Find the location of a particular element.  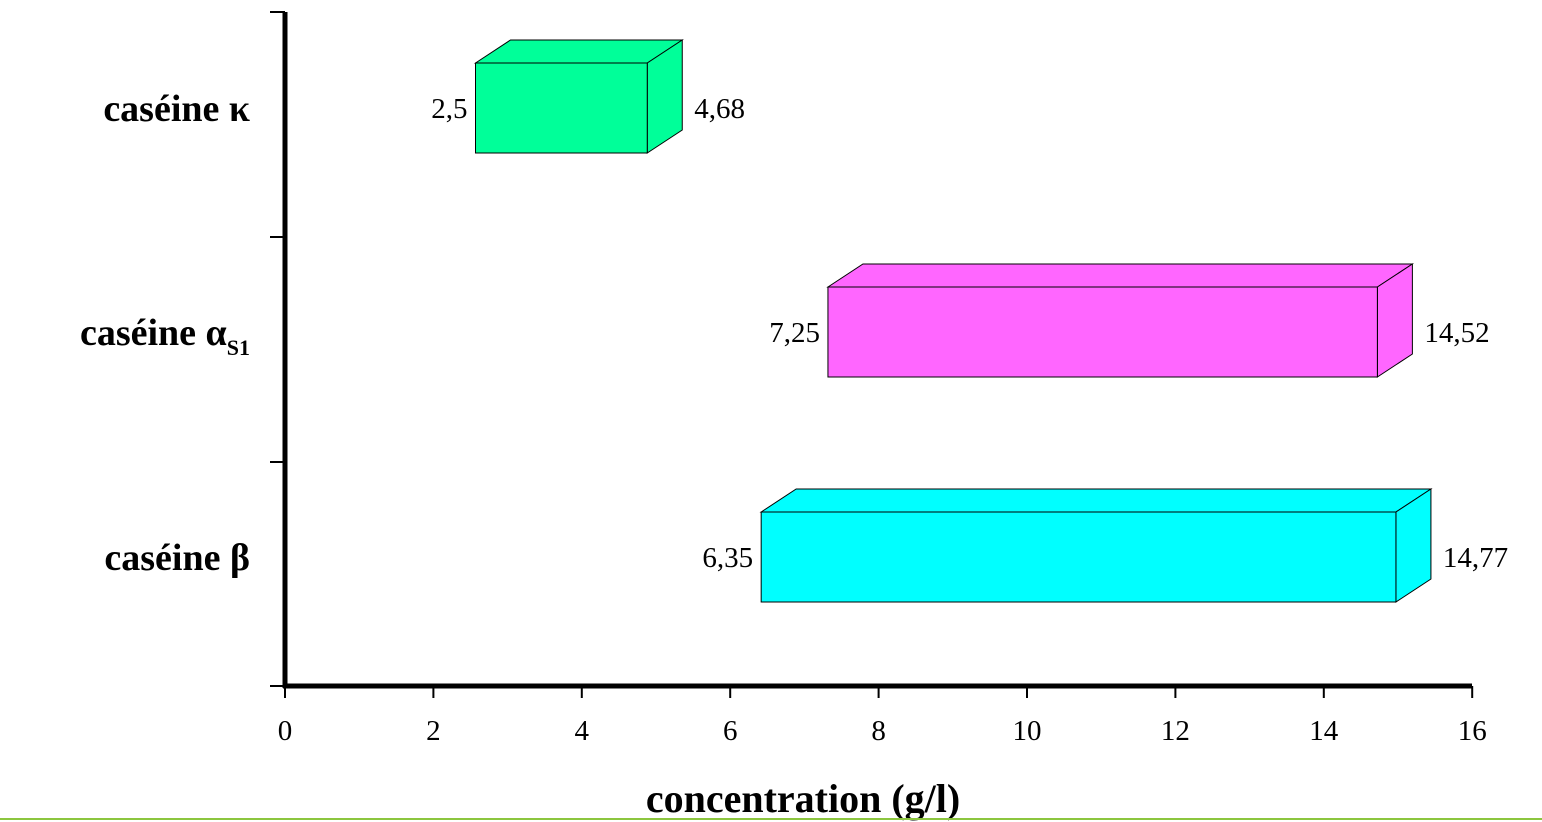

x-tick-label: 14 is located at coordinates (1324, 731).